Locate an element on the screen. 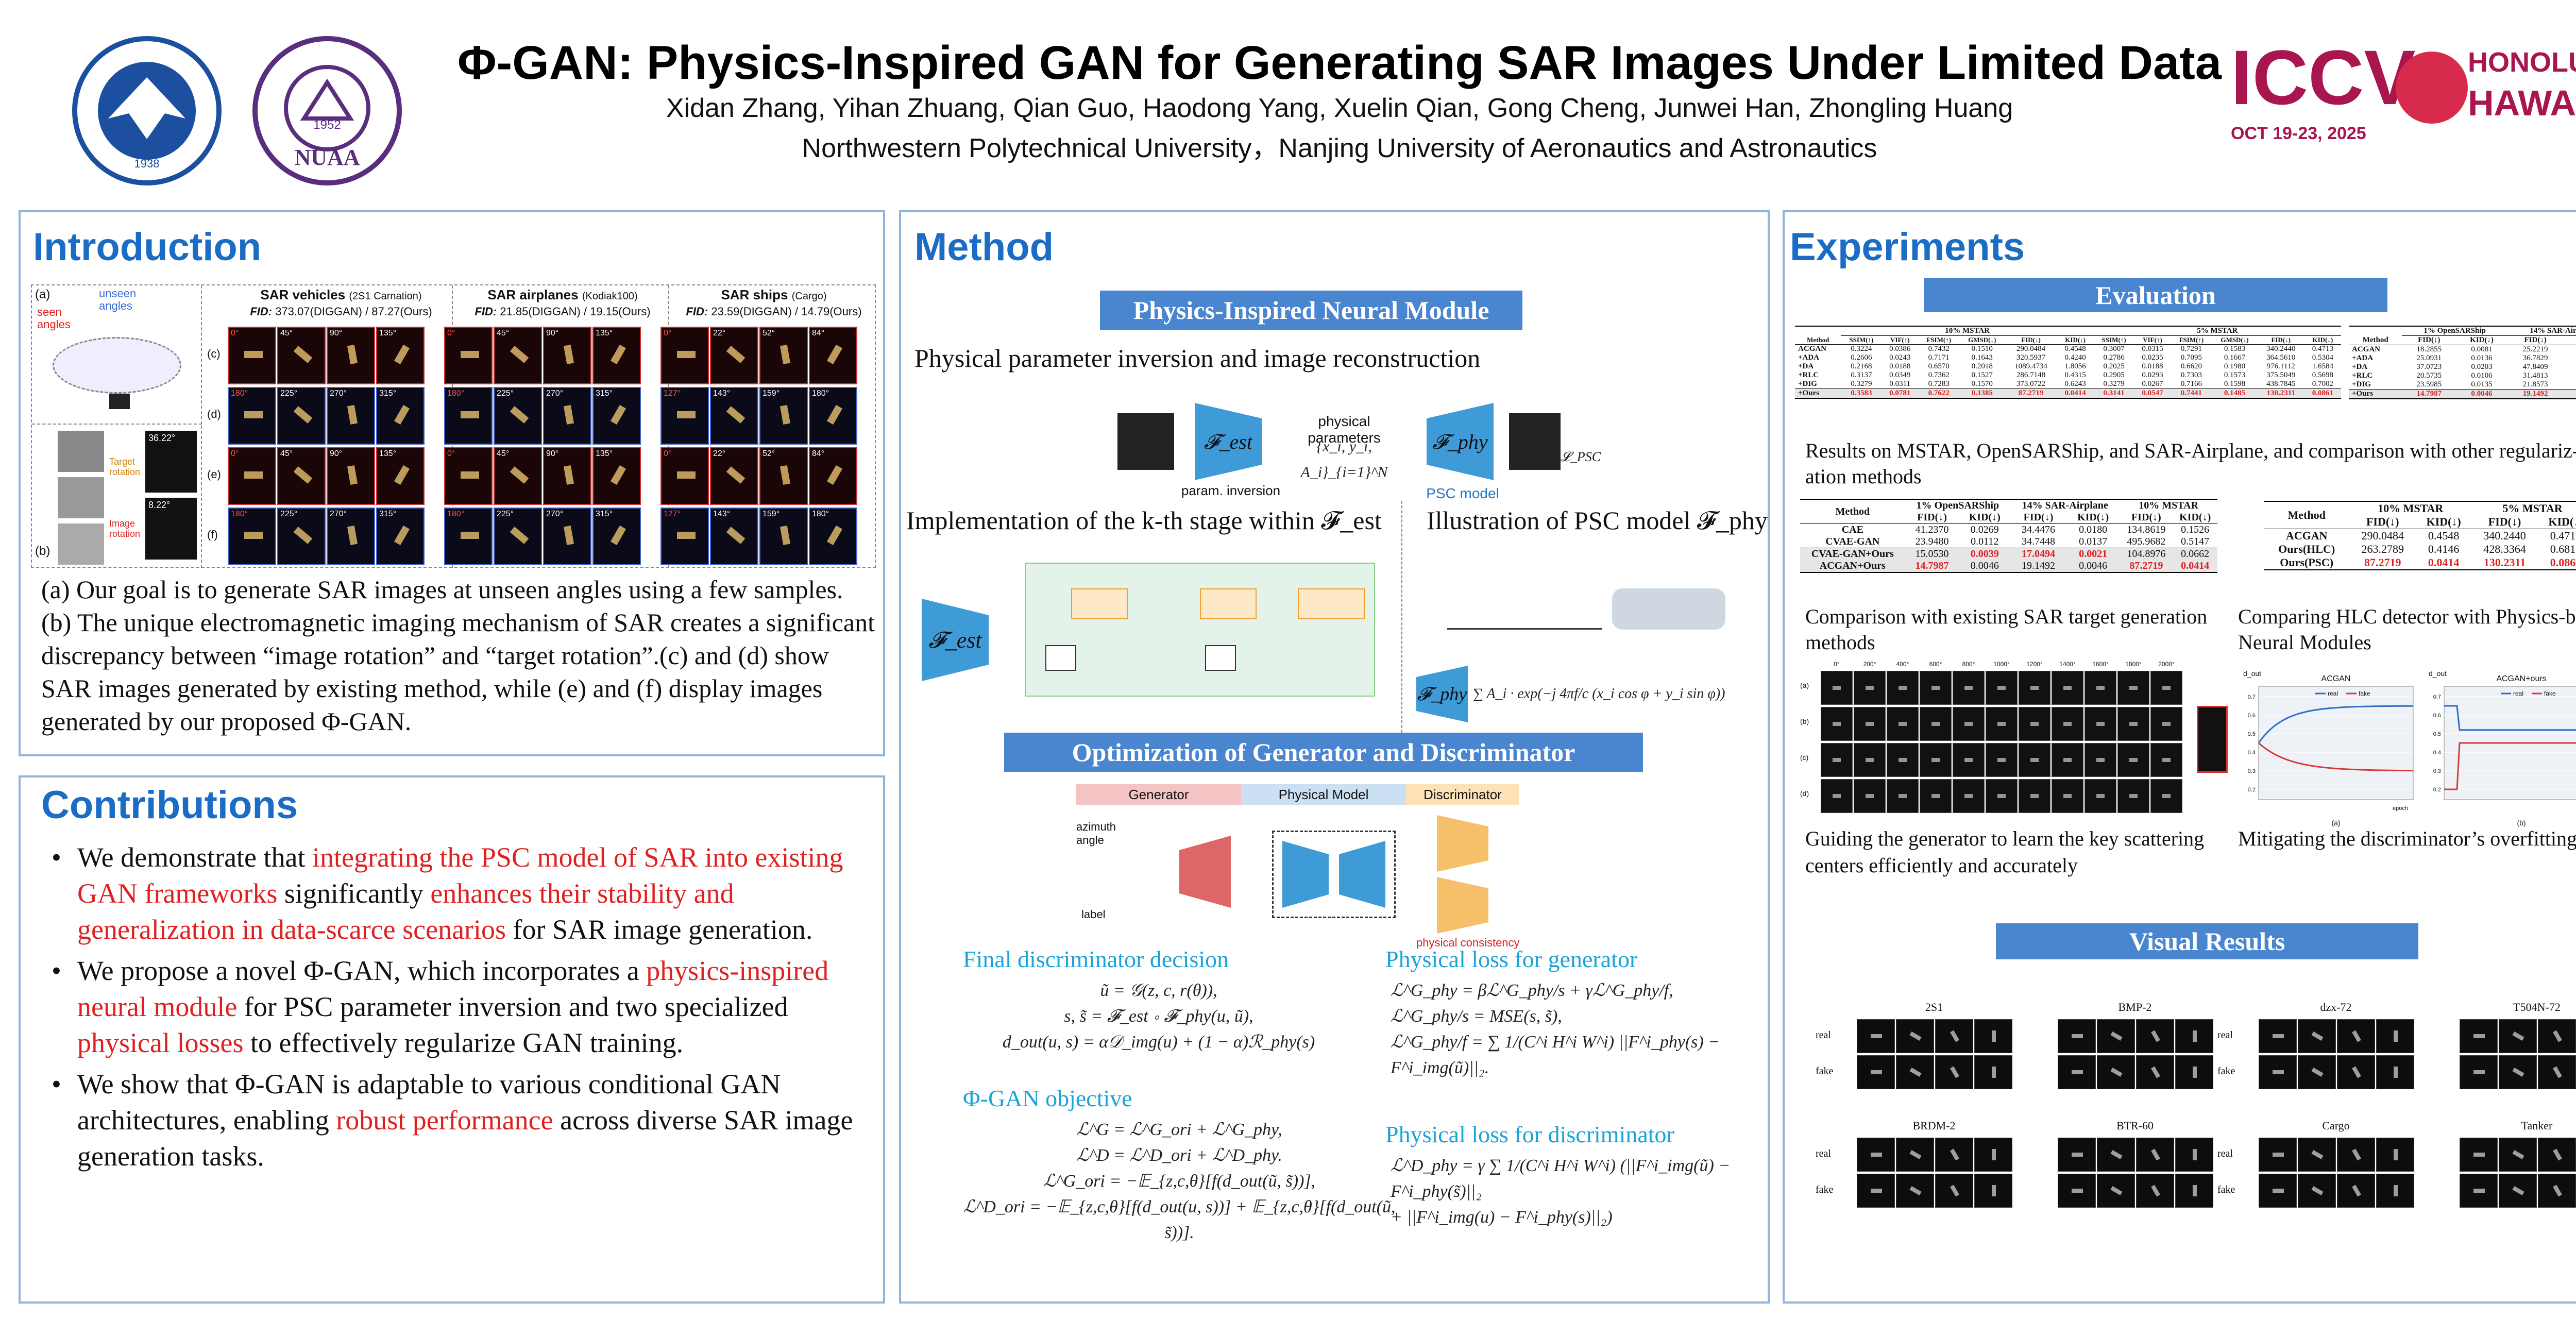 The height and width of the screenshot is (1319, 2576). table-cell: 0.0243 is located at coordinates (1900, 357).